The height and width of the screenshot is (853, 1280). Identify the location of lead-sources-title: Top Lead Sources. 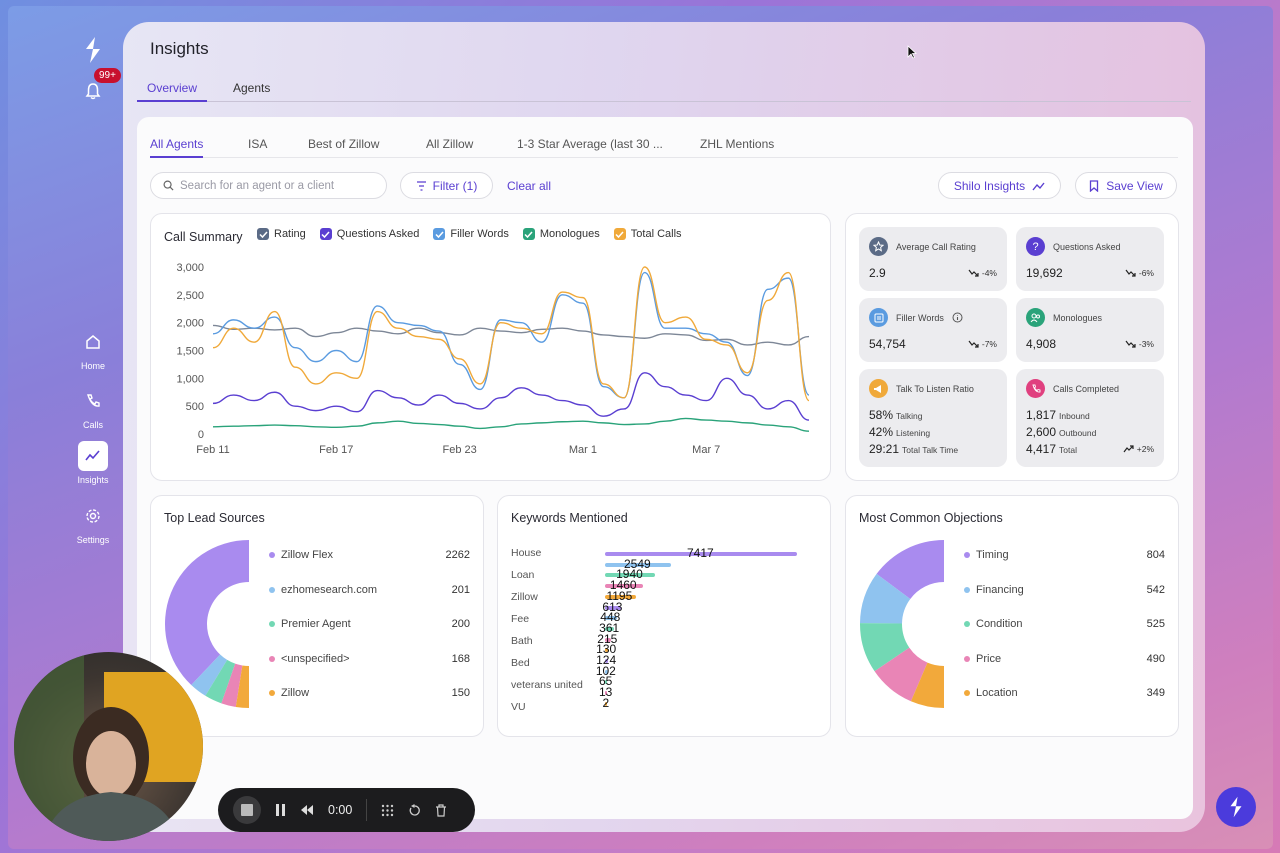
(214, 518).